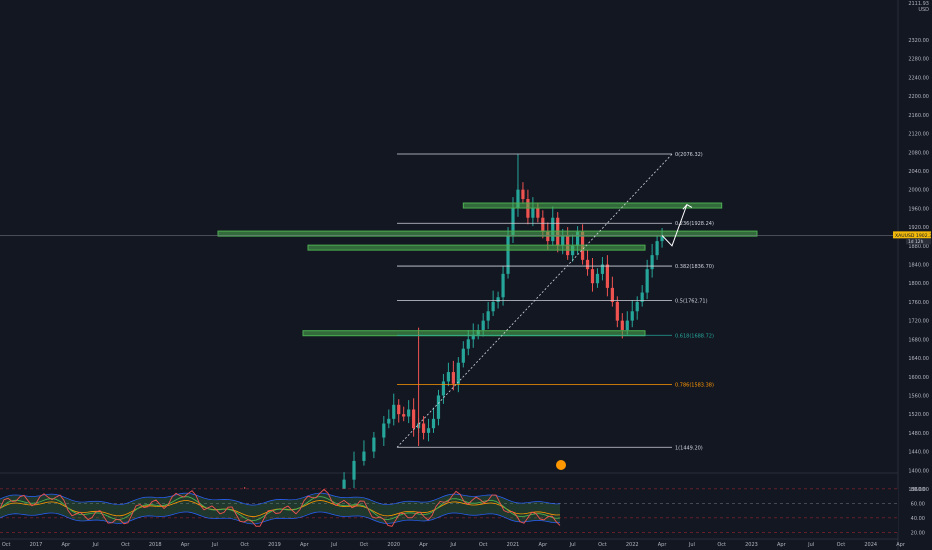 The image size is (932, 550). Describe the element at coordinates (918, 471) in the screenshot. I see `price-tick-label: 1400.00` at that location.